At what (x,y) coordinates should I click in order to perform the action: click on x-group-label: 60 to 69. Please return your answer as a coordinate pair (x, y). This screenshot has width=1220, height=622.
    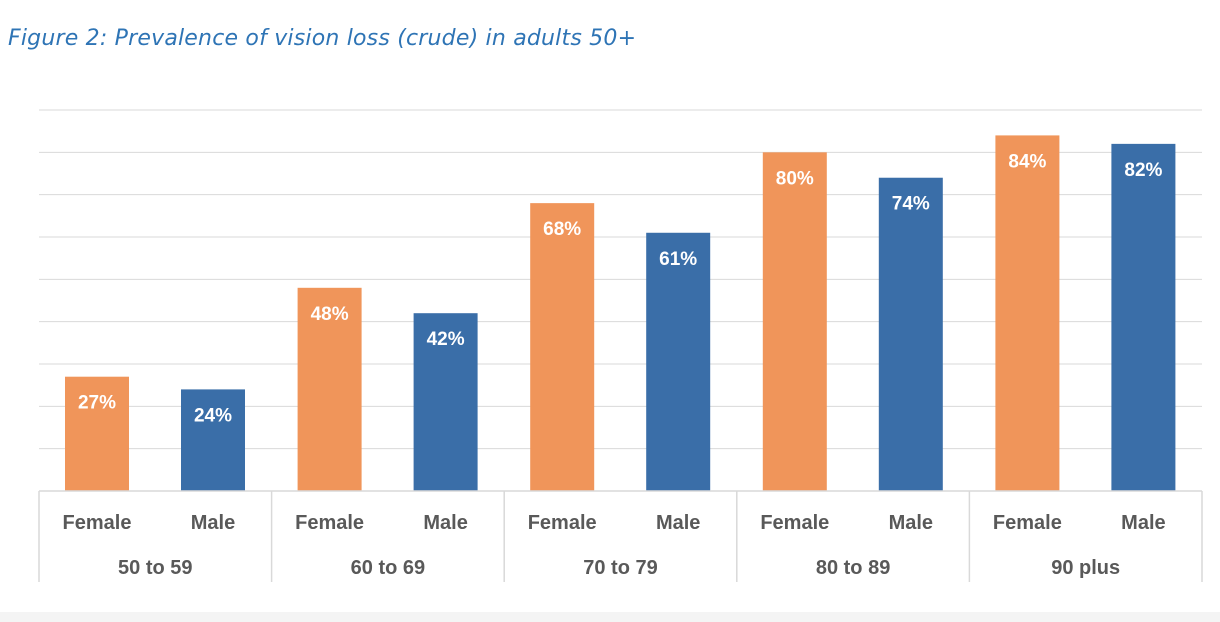
    Looking at the image, I should click on (388, 568).